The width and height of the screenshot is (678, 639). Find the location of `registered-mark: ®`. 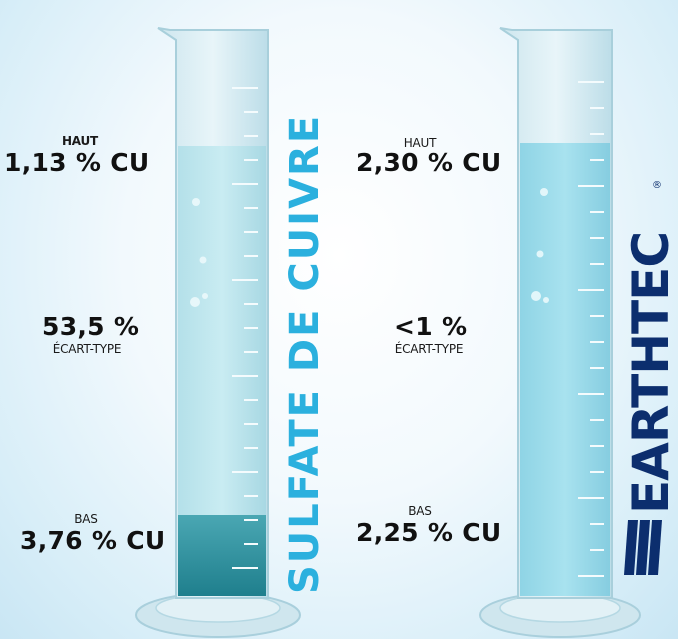

registered-mark: ® is located at coordinates (657, 185).